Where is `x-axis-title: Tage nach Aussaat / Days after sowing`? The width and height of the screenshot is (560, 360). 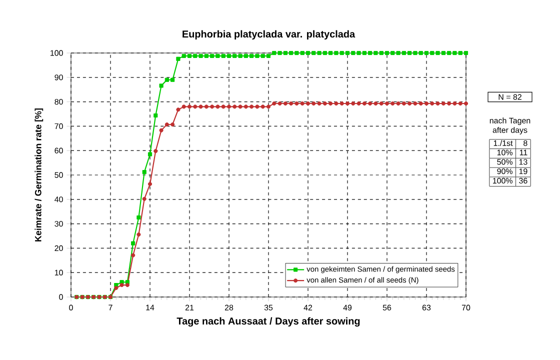 x-axis-title: Tage nach Aussaat / Days after sowing is located at coordinates (268, 322).